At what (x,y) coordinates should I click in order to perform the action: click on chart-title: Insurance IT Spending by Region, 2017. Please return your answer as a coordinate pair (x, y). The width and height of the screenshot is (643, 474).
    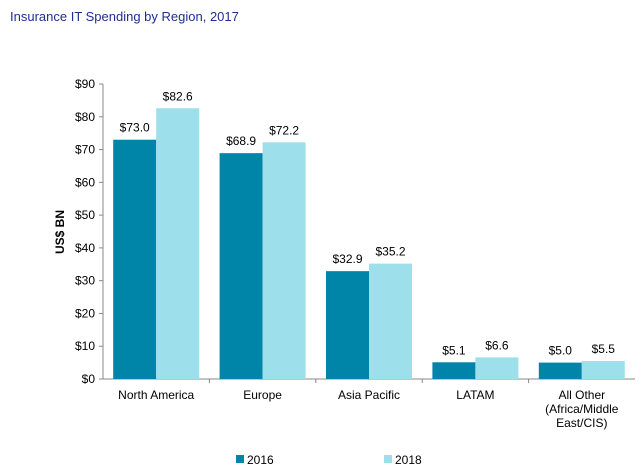
    Looking at the image, I should click on (124, 16).